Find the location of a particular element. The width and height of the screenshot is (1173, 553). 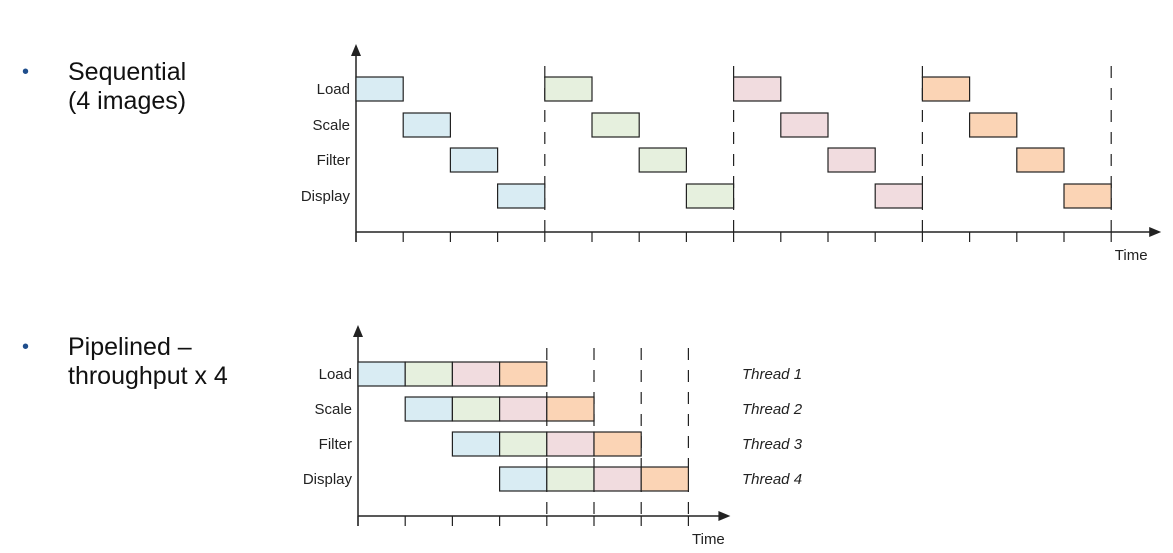

thread-label: Thread 4 is located at coordinates (772, 479).